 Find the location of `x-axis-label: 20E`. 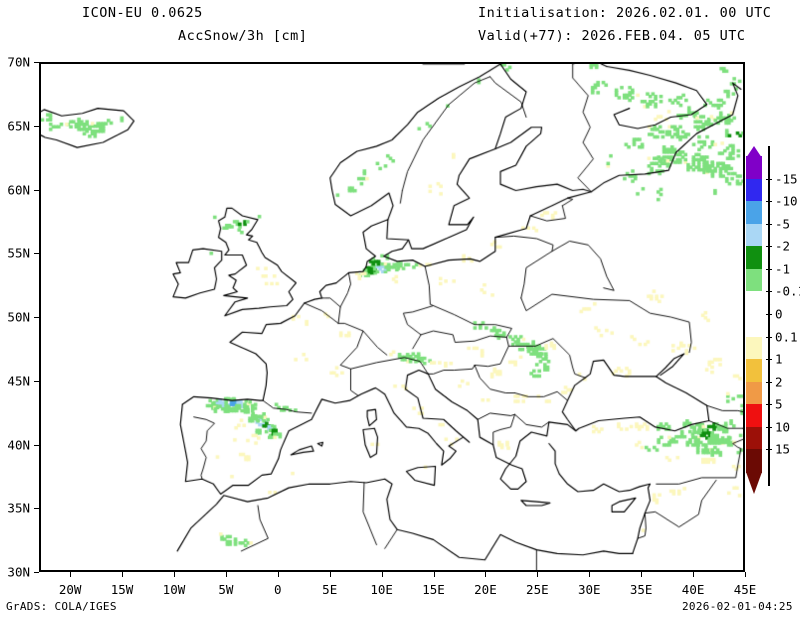

x-axis-label: 20E is located at coordinates (485, 589).